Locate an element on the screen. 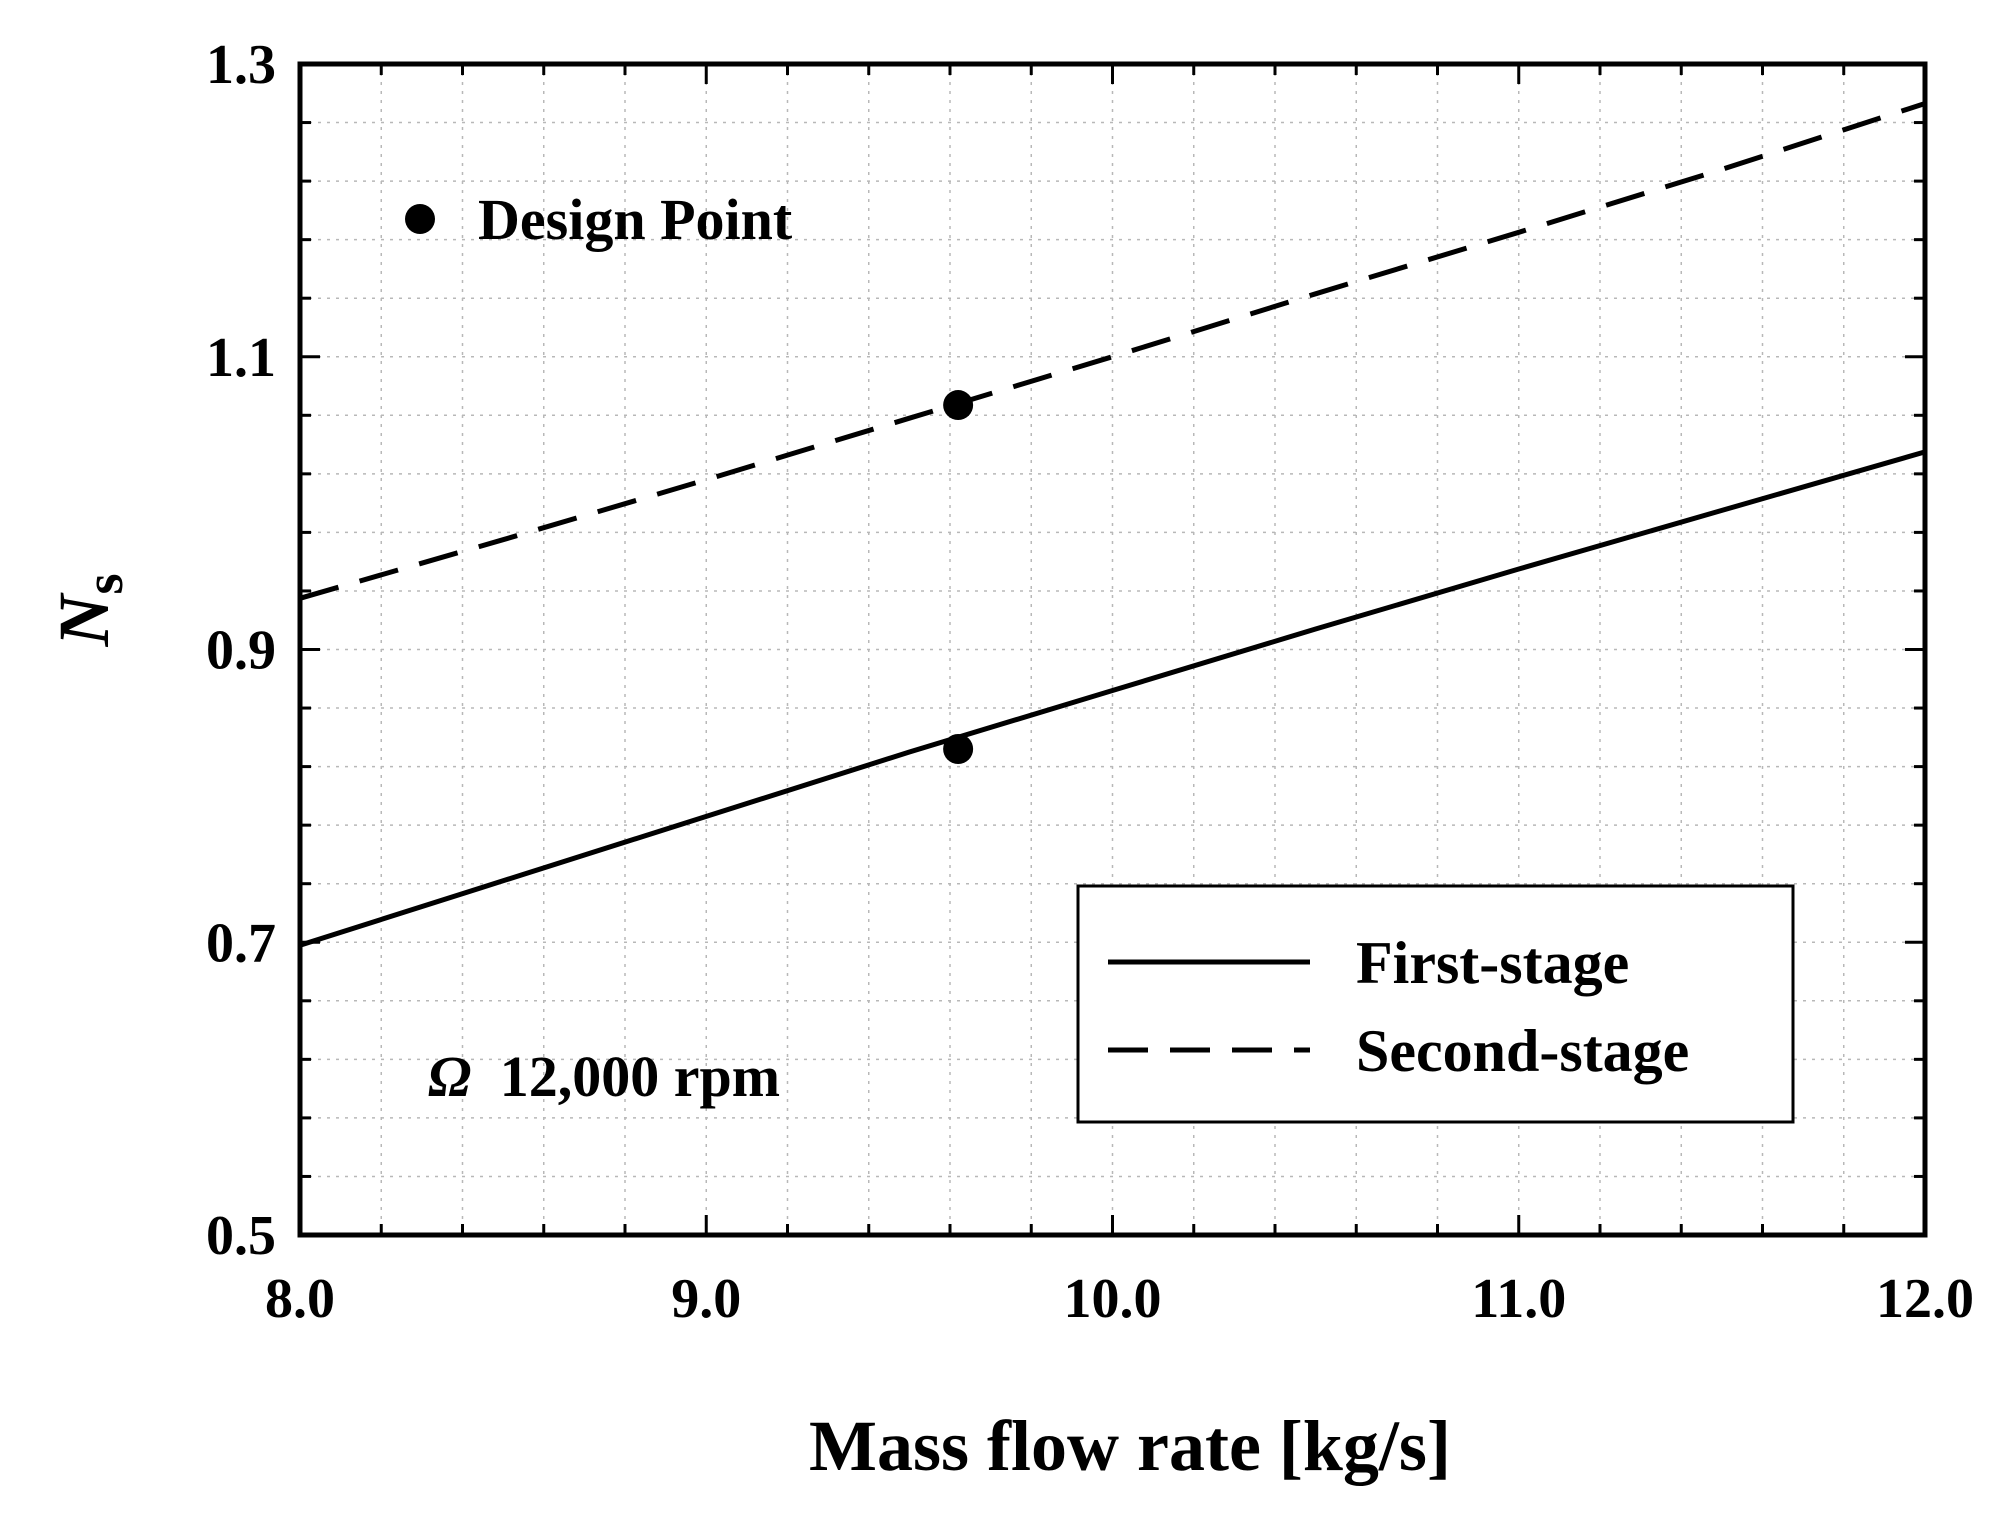  y-tick-labels: 0.5 0.7 0.9 1.1 1.3 is located at coordinates (241, 650).